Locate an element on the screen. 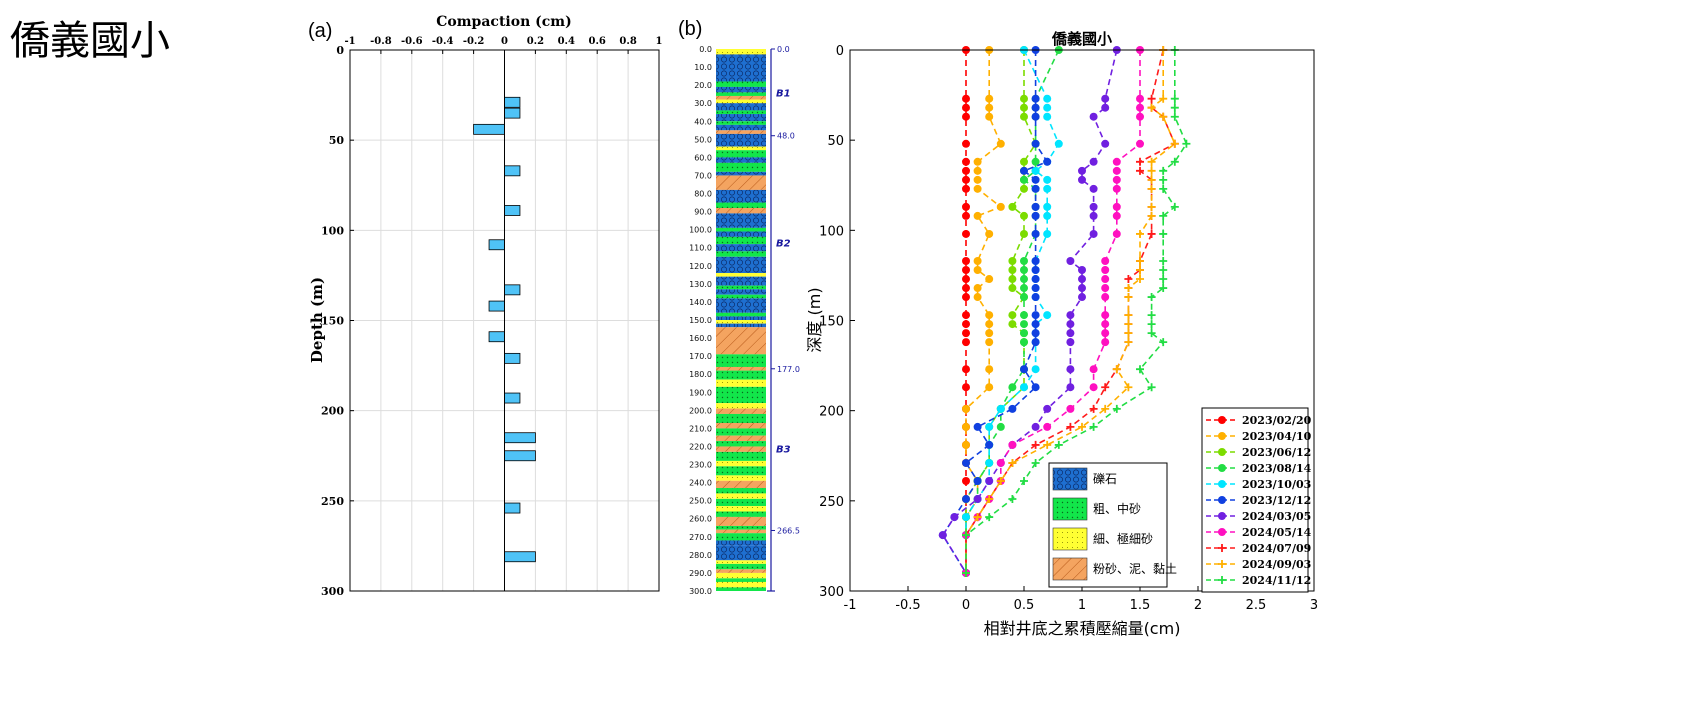 Image resolution: width=1701 pixels, height=720 pixels. legend-label: 2024/11/12 is located at coordinates (1276, 580).